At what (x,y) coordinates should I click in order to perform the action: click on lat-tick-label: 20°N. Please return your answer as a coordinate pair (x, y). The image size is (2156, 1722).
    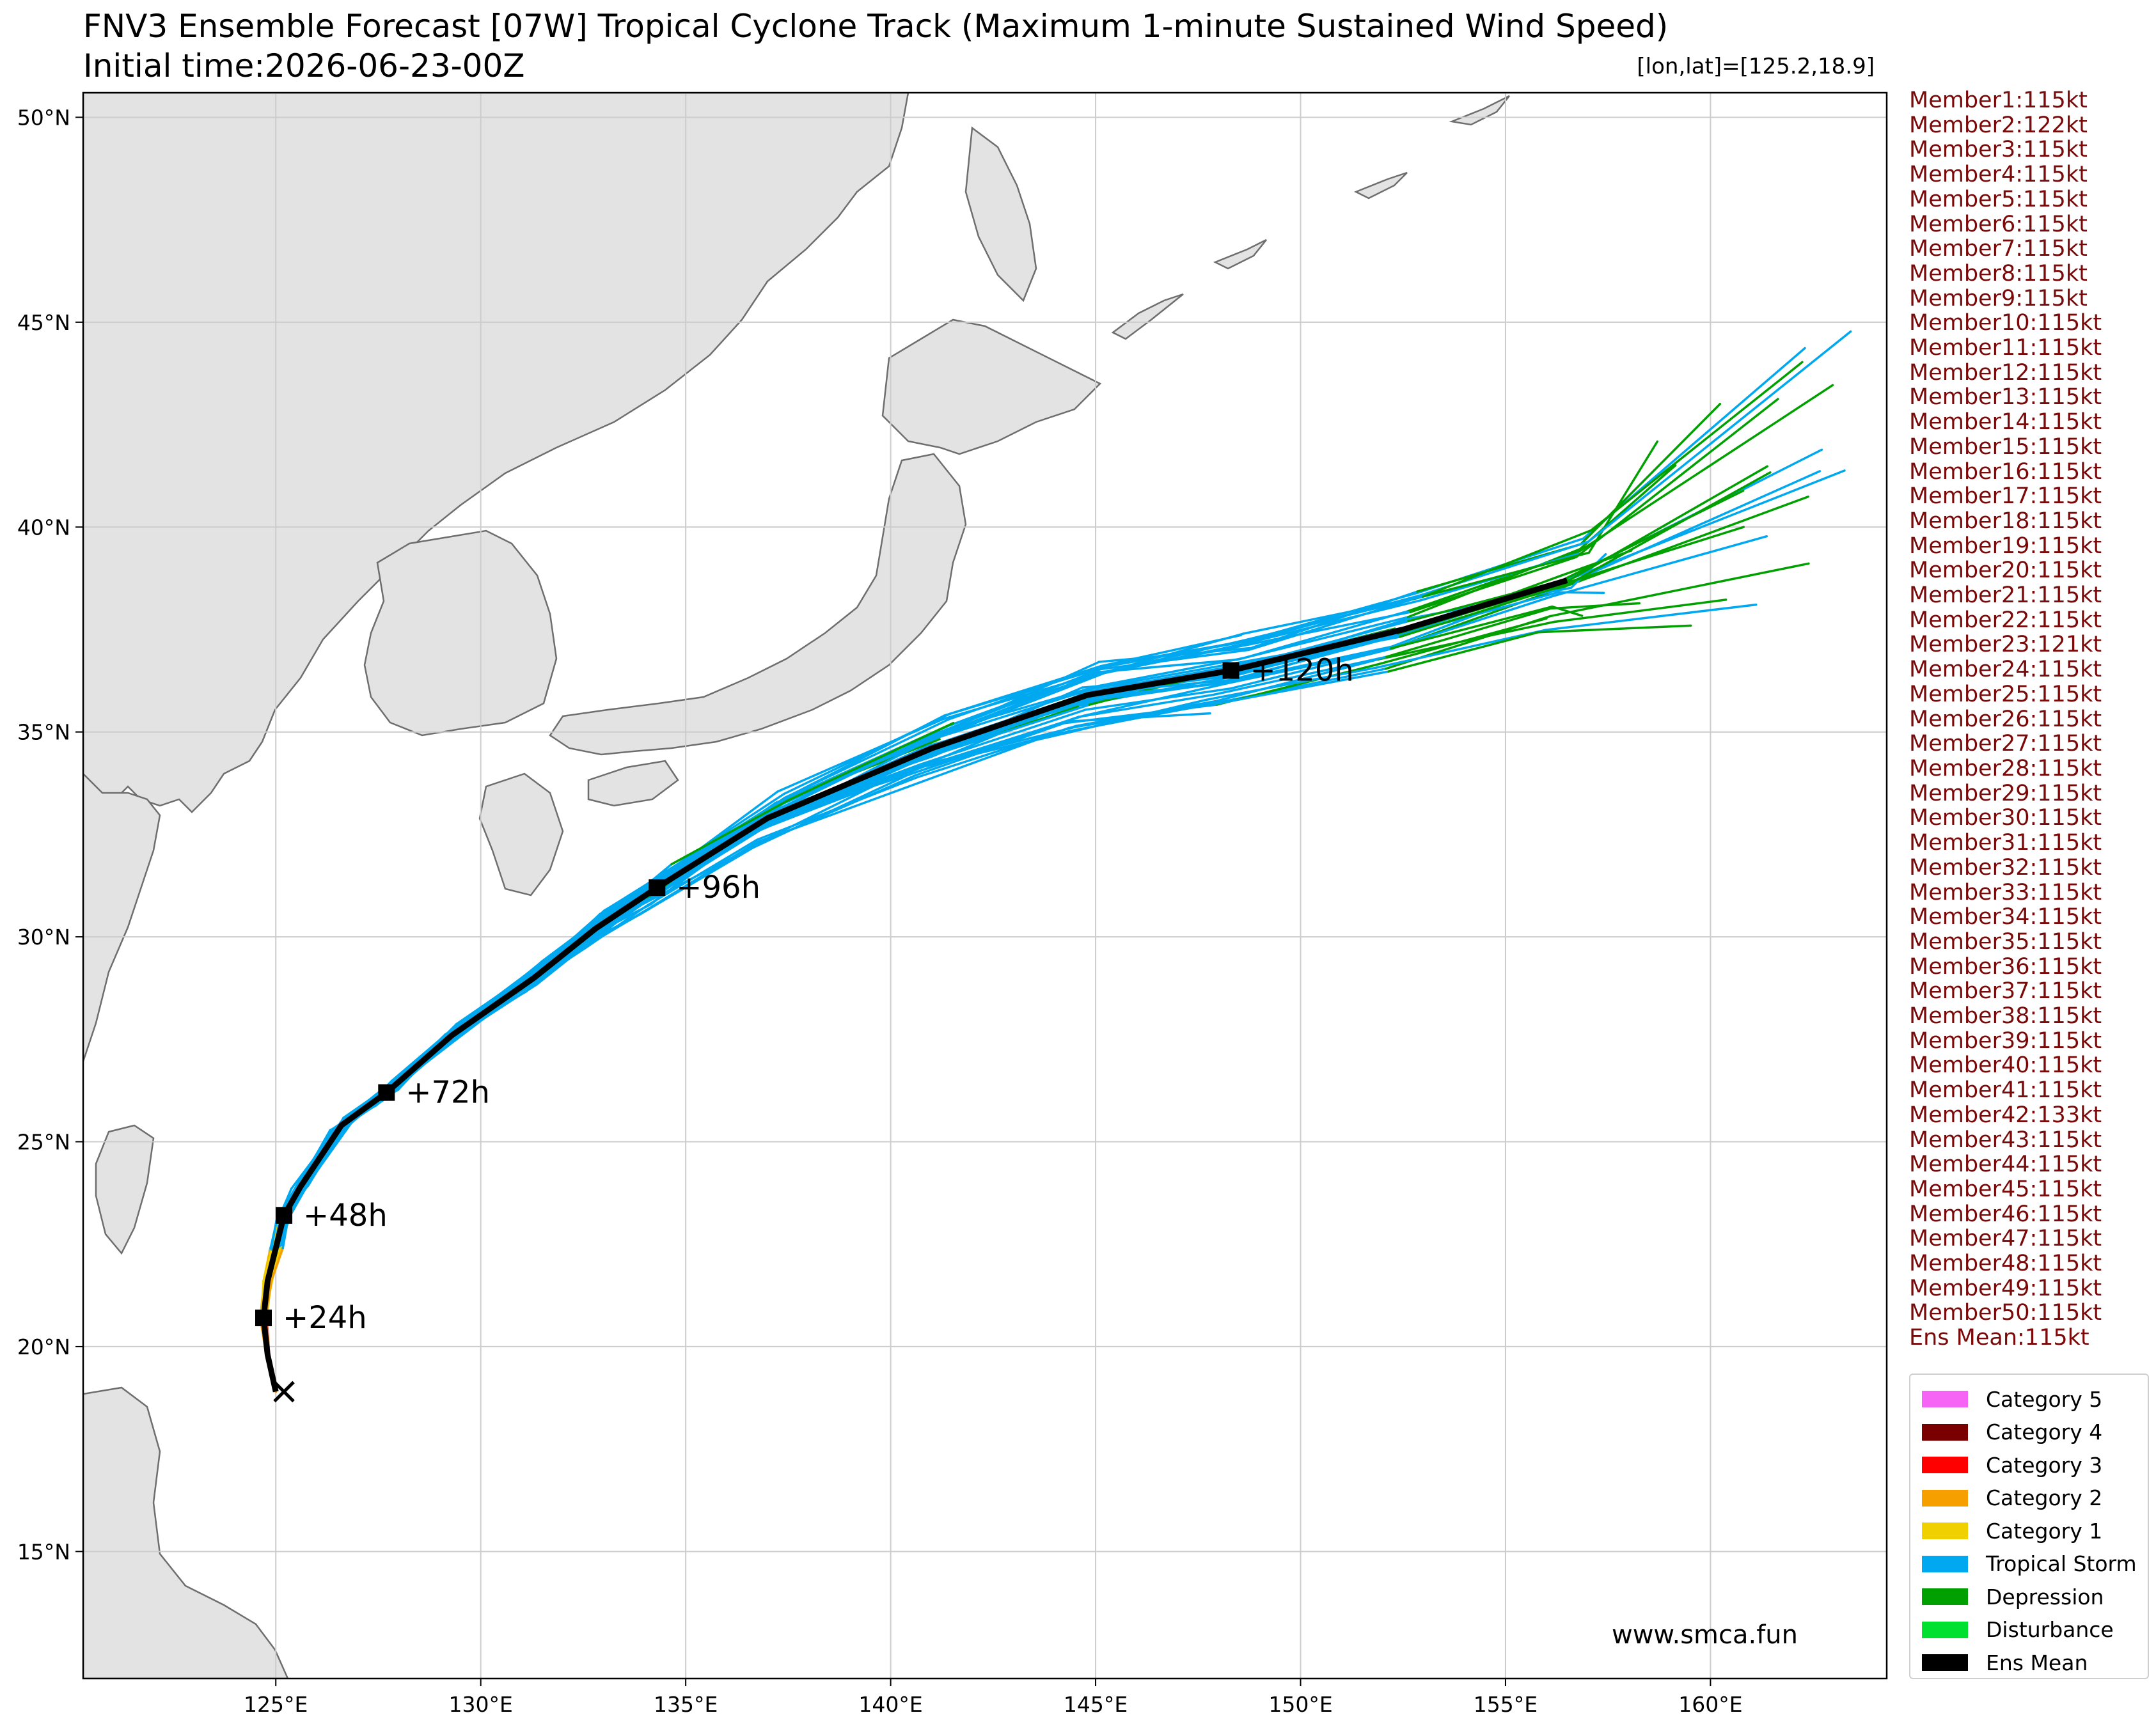
    Looking at the image, I should click on (43, 1347).